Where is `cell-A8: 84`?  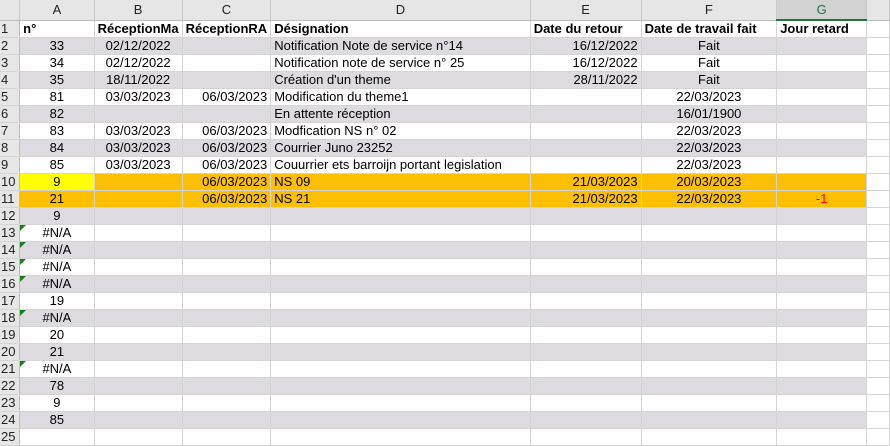 cell-A8: 84 is located at coordinates (57, 148).